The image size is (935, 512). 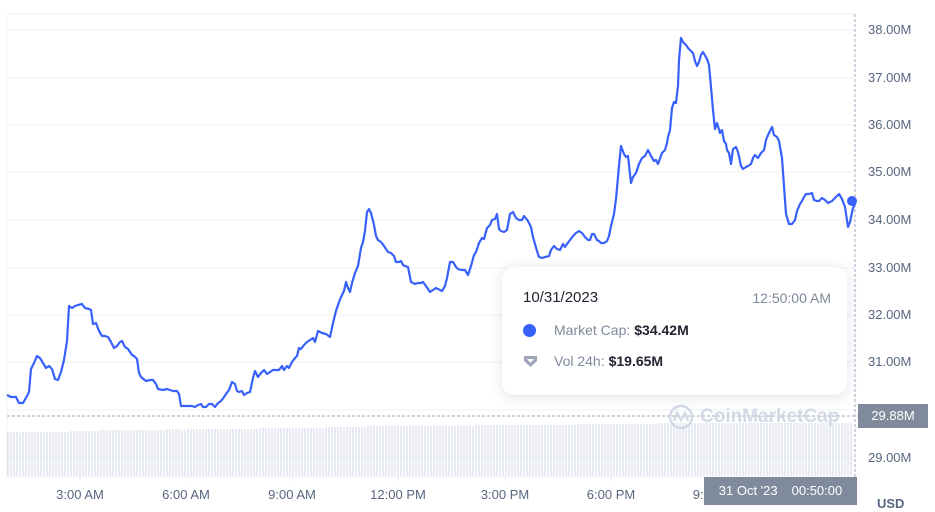 What do you see at coordinates (398, 494) in the screenshot?
I see `x-tick-label: 12:00 PM` at bounding box center [398, 494].